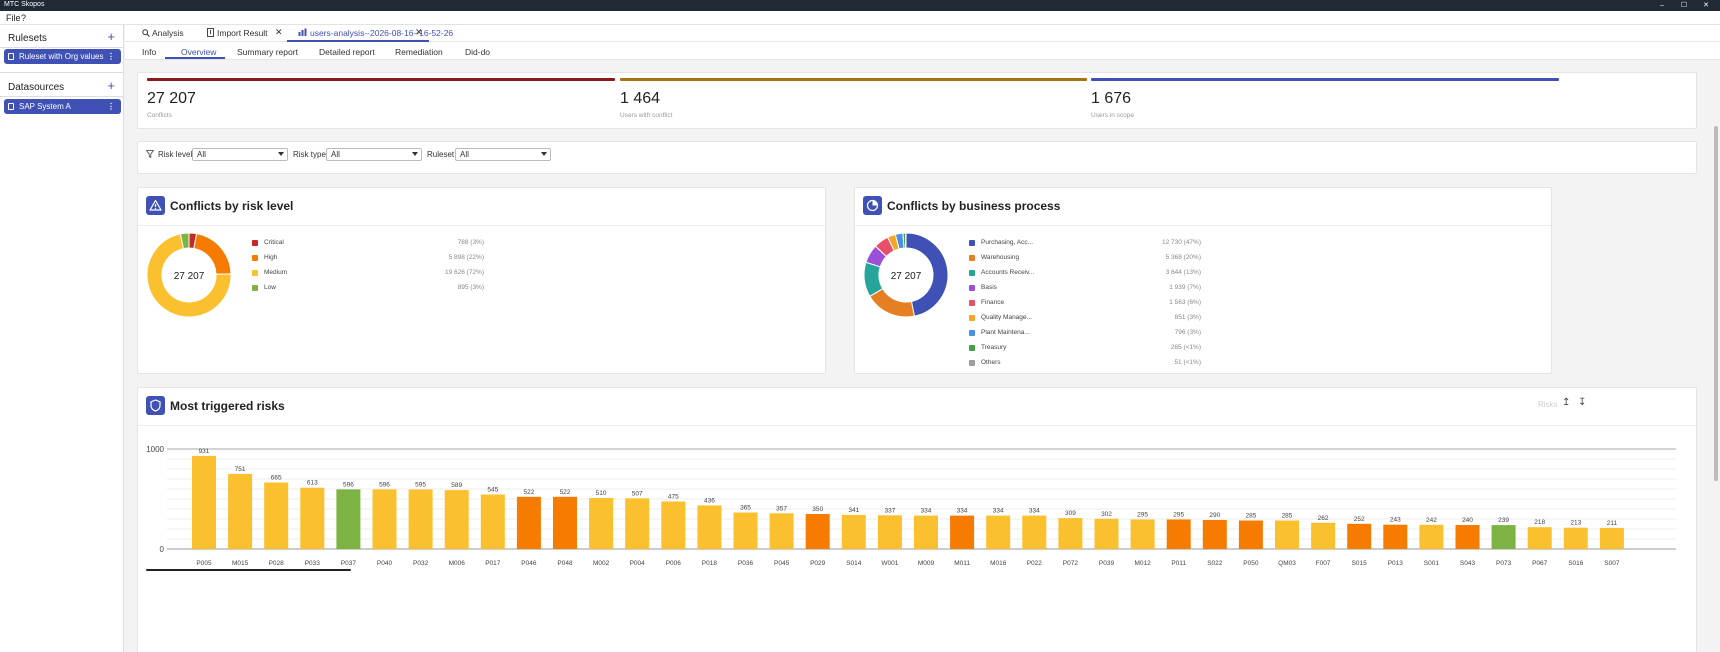 The image size is (1720, 652). What do you see at coordinates (1395, 520) in the screenshot?
I see `bar-value-label: 243` at bounding box center [1395, 520].